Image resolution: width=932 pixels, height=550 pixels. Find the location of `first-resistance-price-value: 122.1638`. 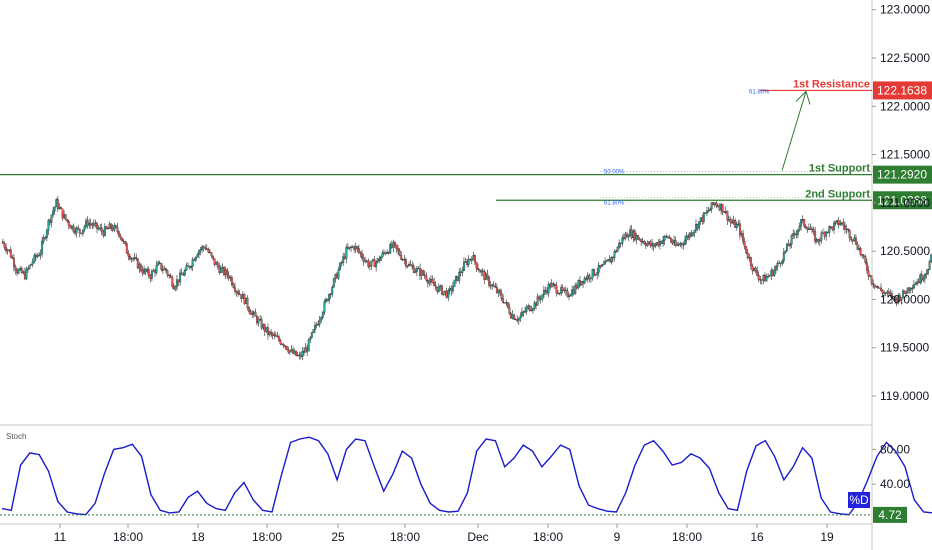

first-resistance-price-value: 122.1638 is located at coordinates (902, 90).